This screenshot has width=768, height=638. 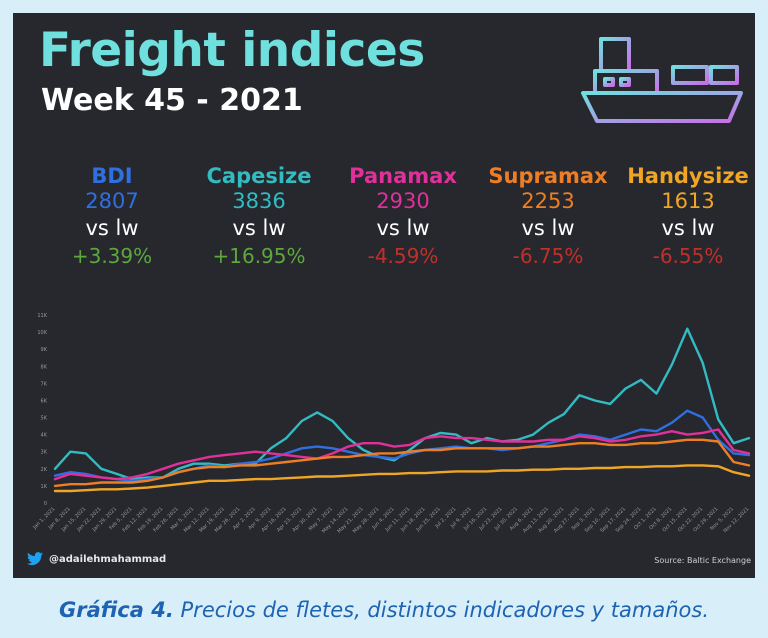 I want to click on cargo-ship-icon, so click(x=662, y=80).